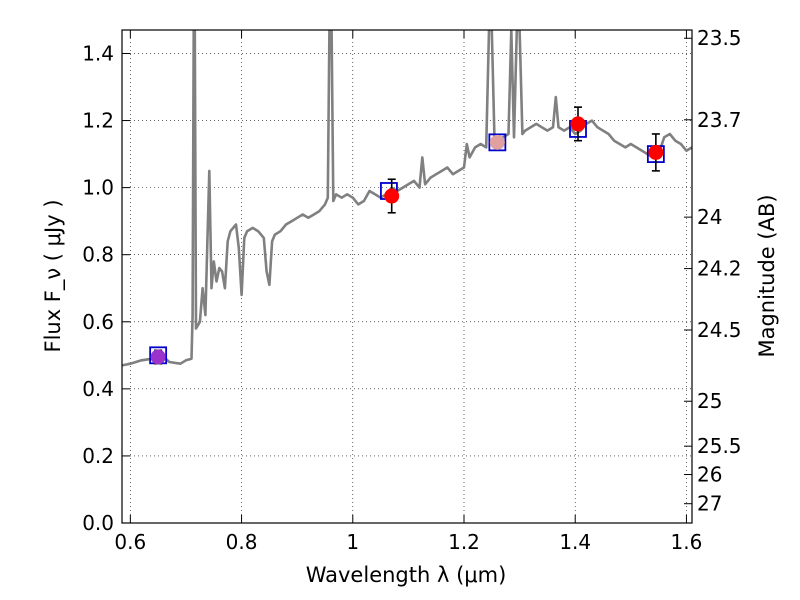 Image resolution: width=800 pixels, height=600 pixels. I want to click on y-tick-label: 0.2, so click(98, 456).